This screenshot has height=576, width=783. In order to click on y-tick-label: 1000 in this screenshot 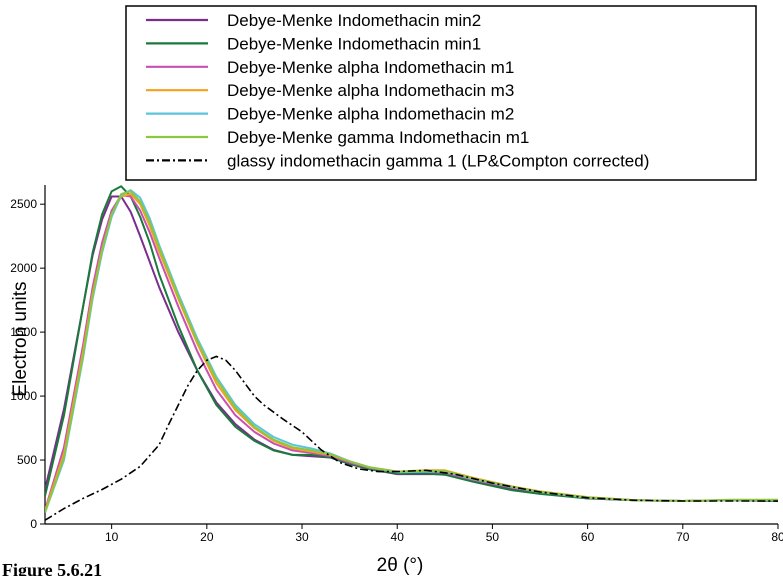, I will do `click(23, 396)`.